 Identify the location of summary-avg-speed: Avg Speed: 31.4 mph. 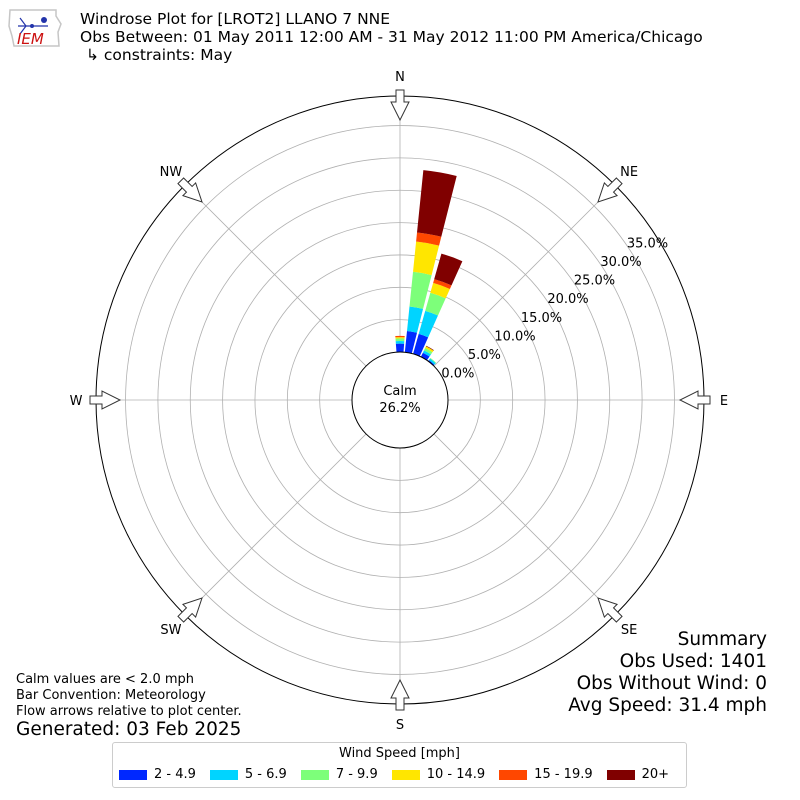
(667, 705).